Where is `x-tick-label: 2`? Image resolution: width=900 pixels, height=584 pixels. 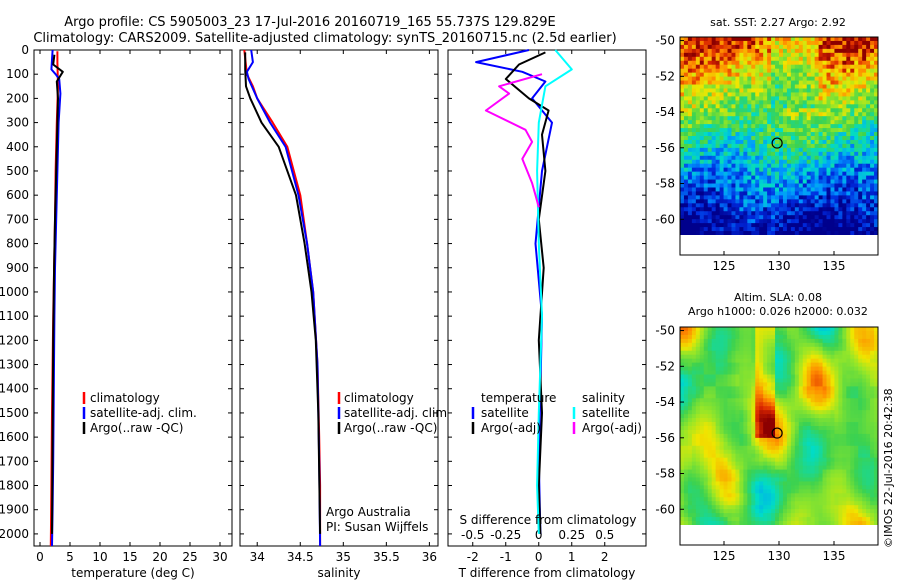
x-tick-label: 2 is located at coordinates (605, 557).